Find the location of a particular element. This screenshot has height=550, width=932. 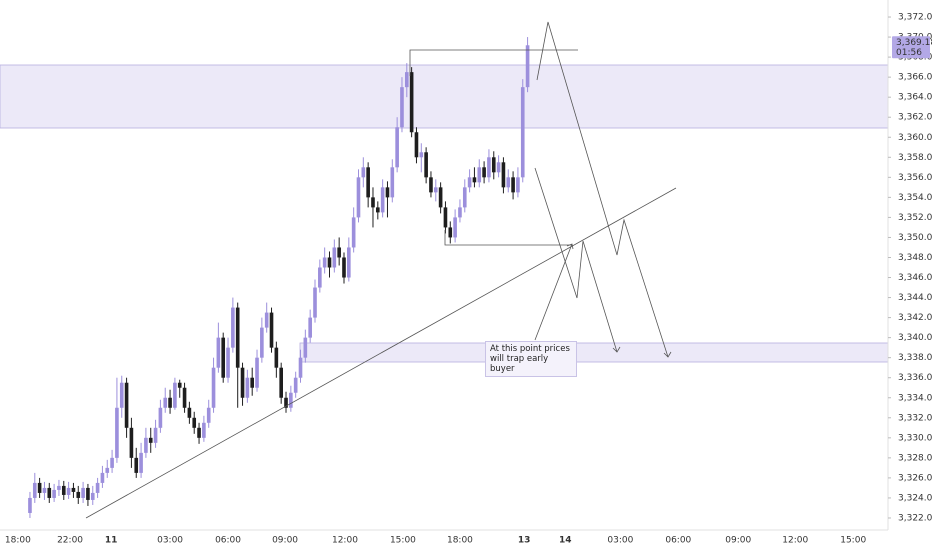

x-tick-label: 06:00 is located at coordinates (678, 541).